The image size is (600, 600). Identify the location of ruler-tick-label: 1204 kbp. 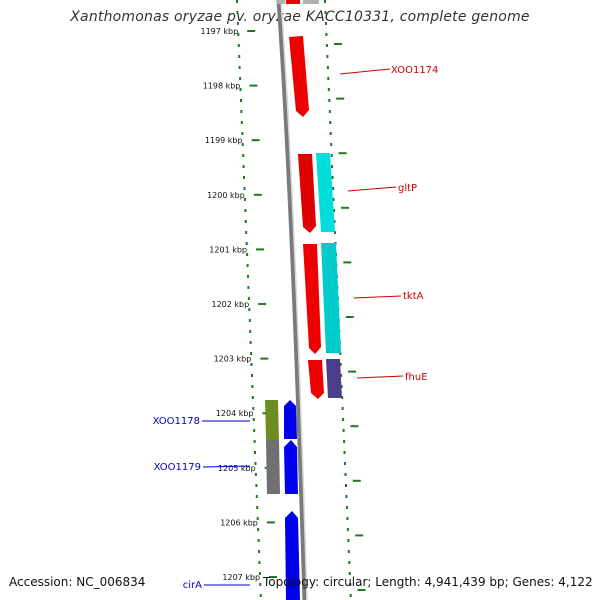
(235, 413).